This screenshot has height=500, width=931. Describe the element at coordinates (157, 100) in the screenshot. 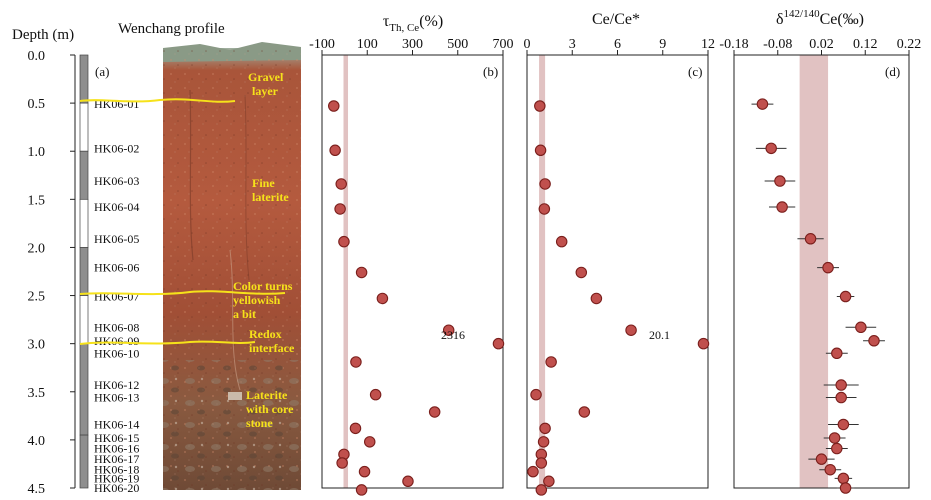

I see `gravel-boundary-line` at that location.